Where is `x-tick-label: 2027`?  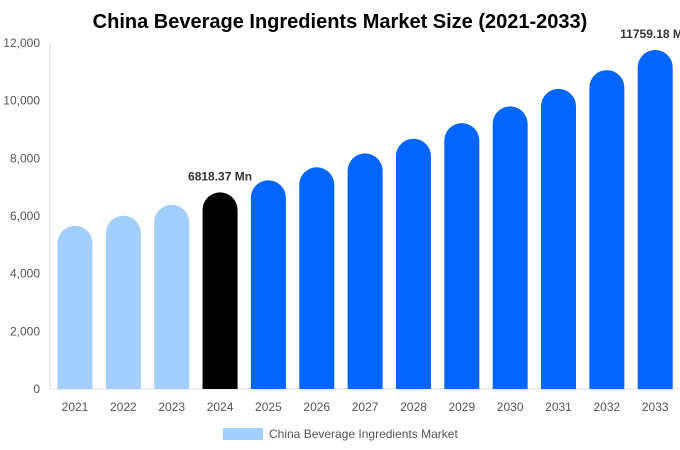 x-tick-label: 2027 is located at coordinates (365, 407).